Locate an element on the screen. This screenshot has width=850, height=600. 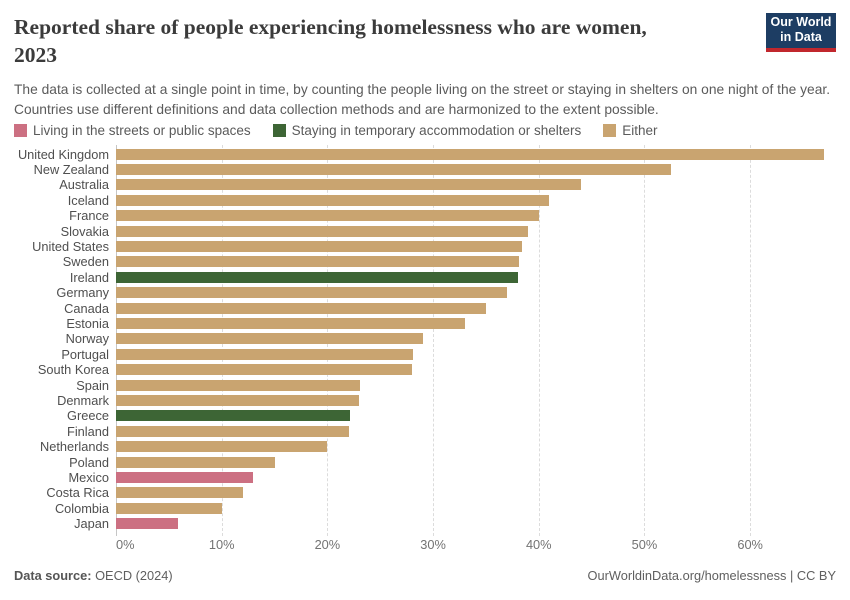
chart-row: Germany is located at coordinates (422, 292).